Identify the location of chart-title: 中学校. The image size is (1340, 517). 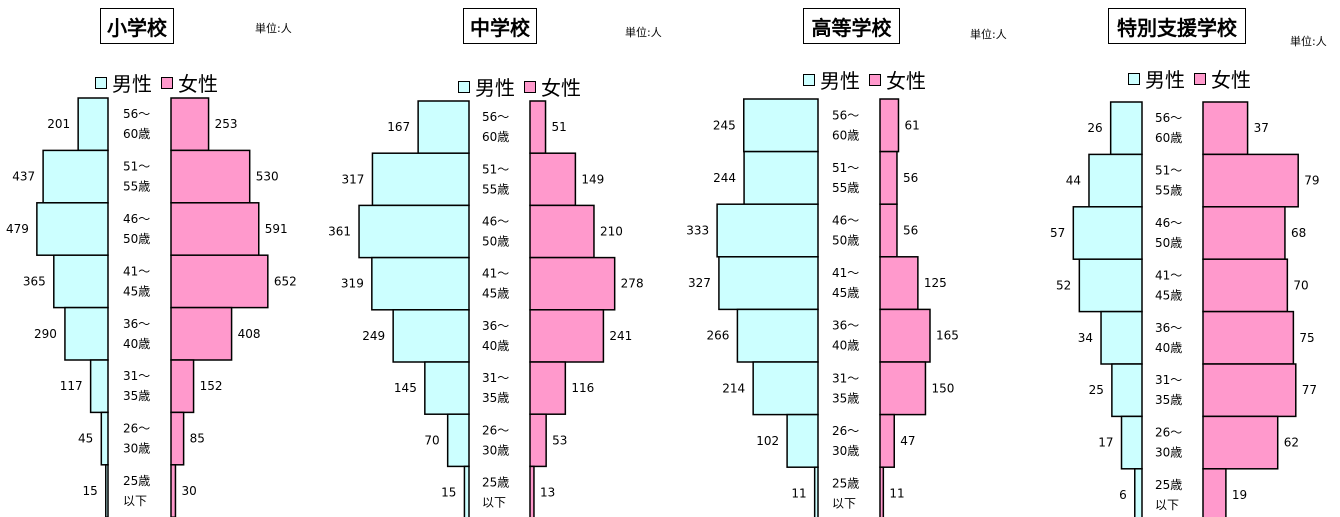
(500, 26).